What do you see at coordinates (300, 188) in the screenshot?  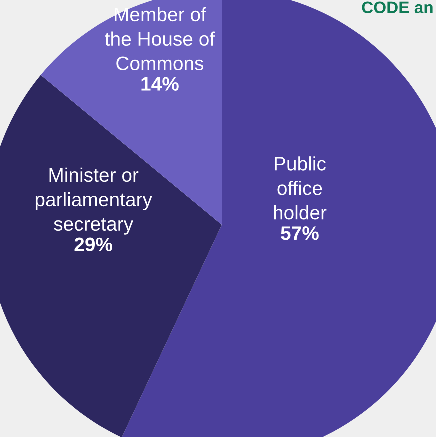 I see `slice-label: Public office holder` at bounding box center [300, 188].